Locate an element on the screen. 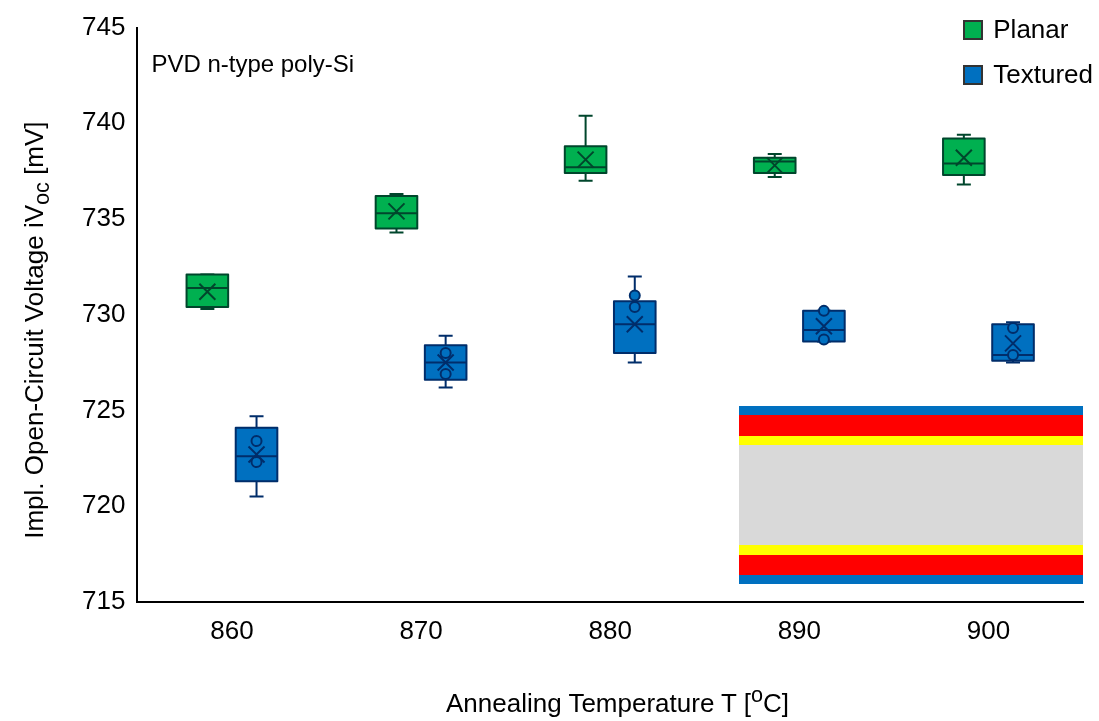  y-tick-label: 735 is located at coordinates (103, 217).